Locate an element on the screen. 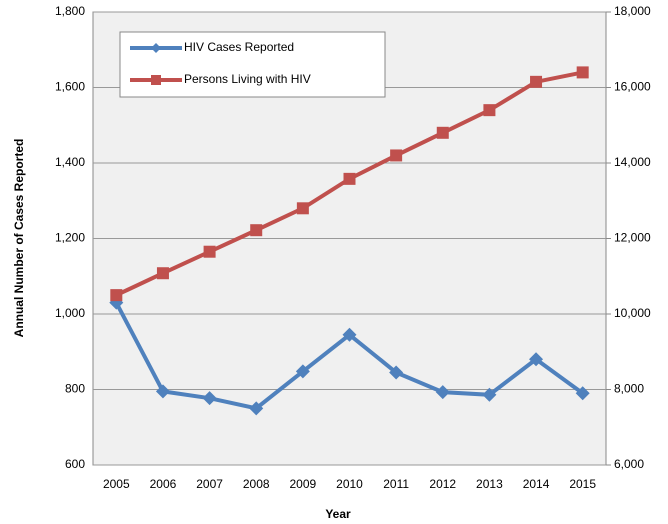  x-tick-label: 2014 is located at coordinates (536, 484).